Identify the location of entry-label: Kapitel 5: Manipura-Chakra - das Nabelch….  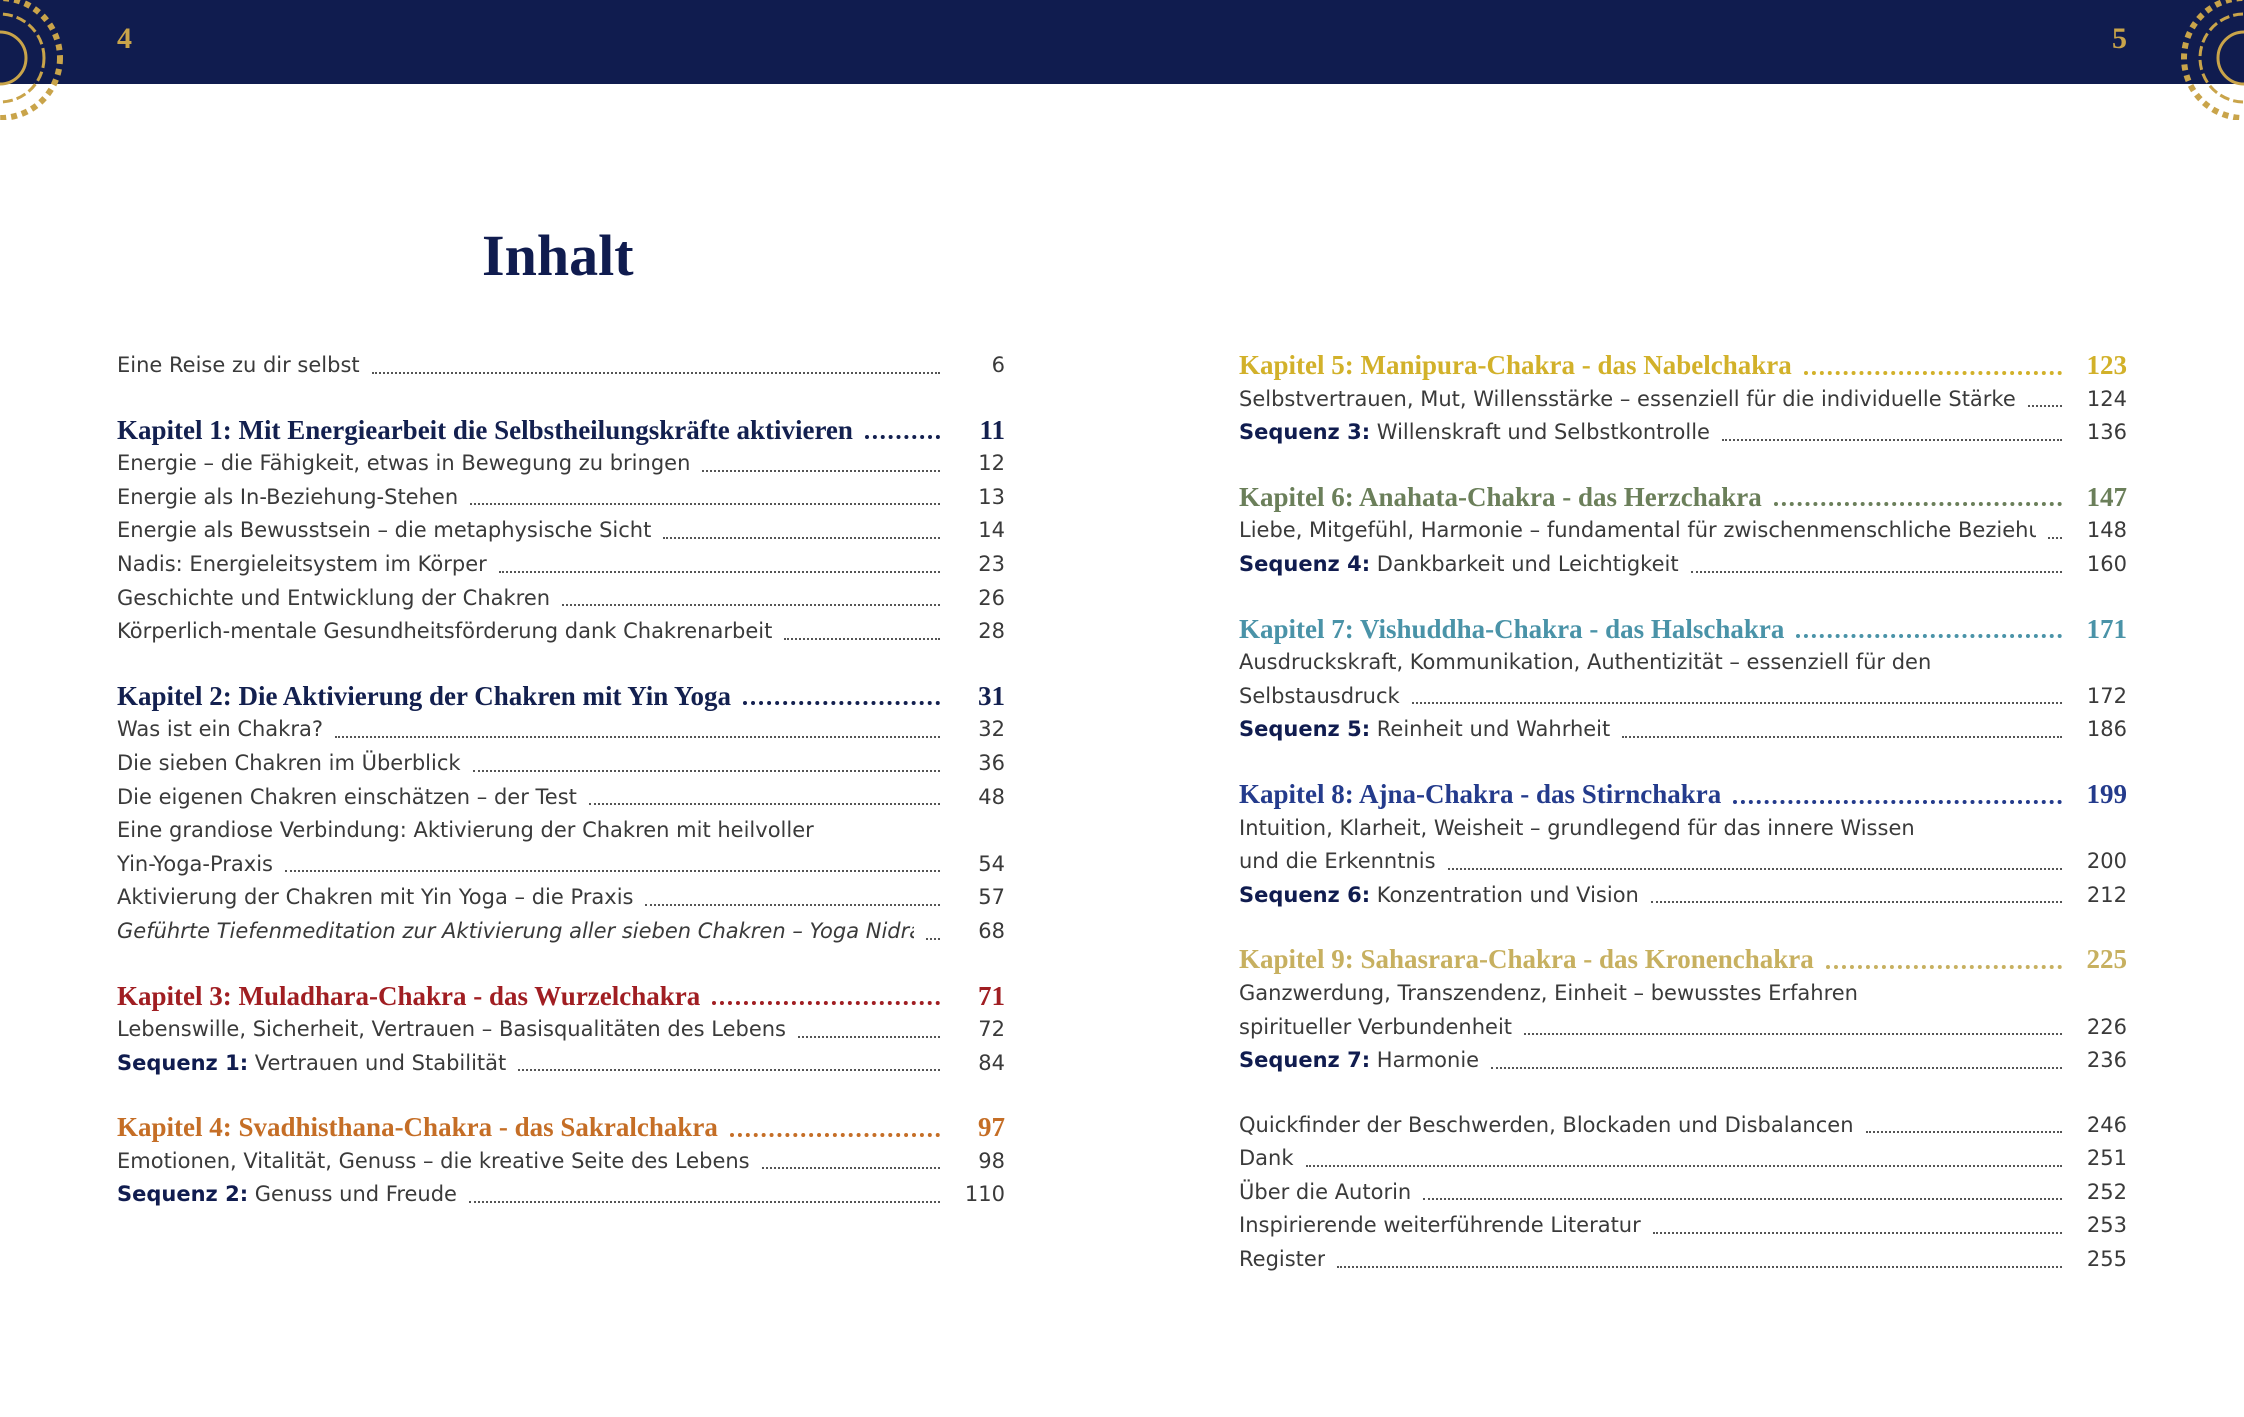
(1515, 366).